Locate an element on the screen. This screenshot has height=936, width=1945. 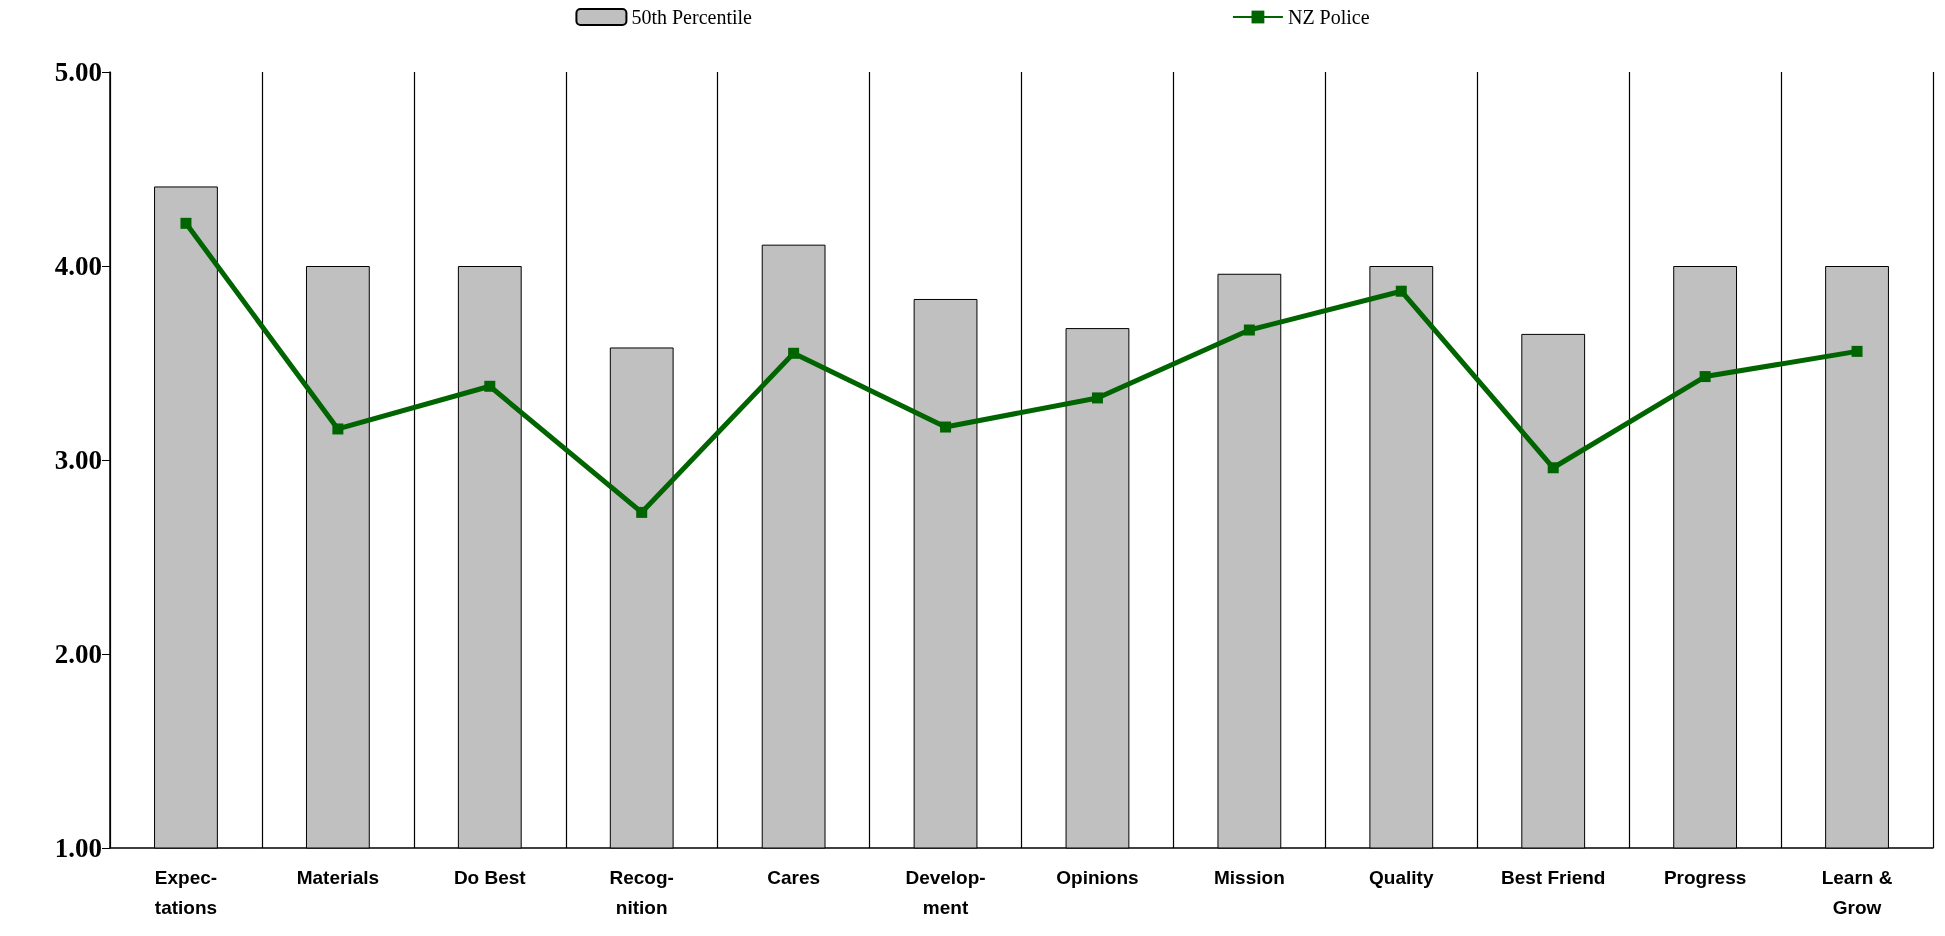
x-tick-label: Learn & Grow is located at coordinates (1857, 892).